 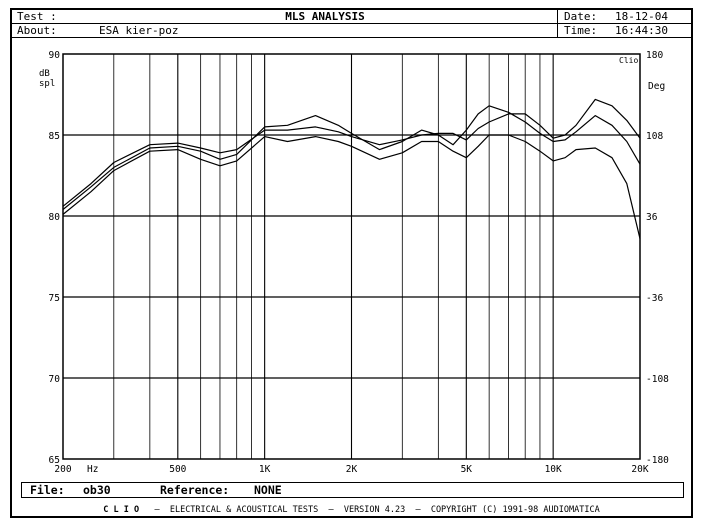 What do you see at coordinates (268, 490) in the screenshot?
I see `reference-value: NONE` at bounding box center [268, 490].